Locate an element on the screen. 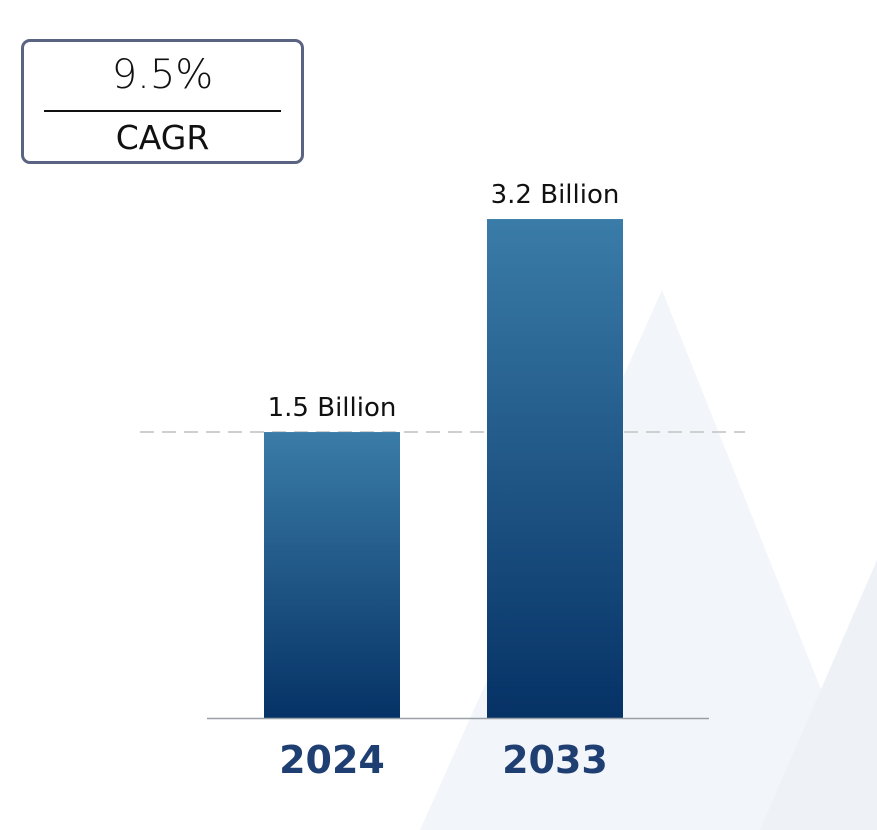  data-label: 1.5 Billion is located at coordinates (332, 408).